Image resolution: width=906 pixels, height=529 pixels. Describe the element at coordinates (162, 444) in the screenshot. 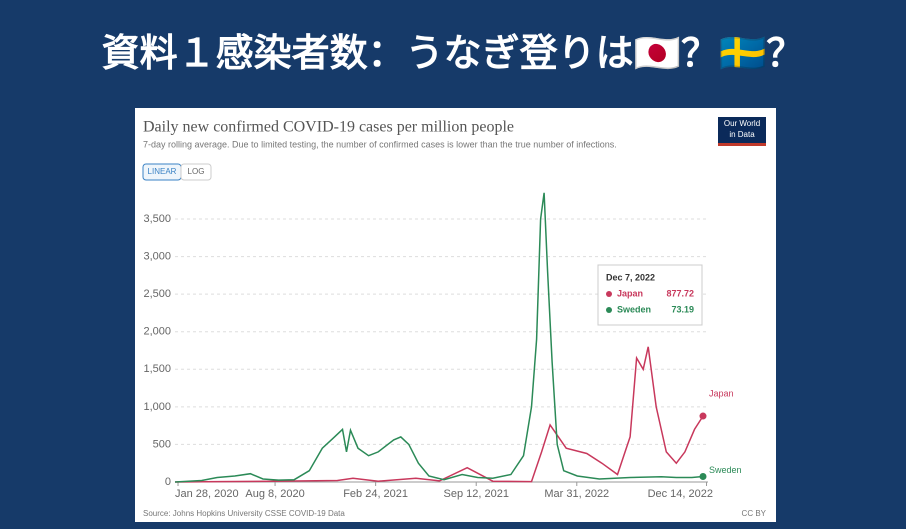

I see `y-tick-label: 500` at that location.